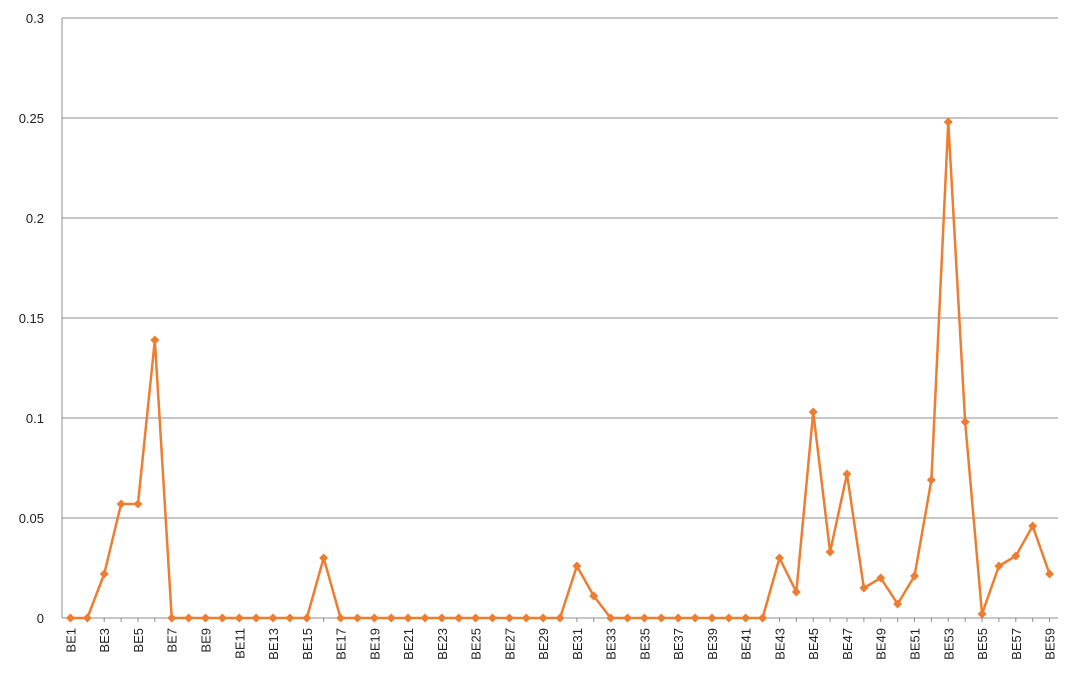 This screenshot has width=1076, height=693. I want to click on x-tick-label: BE59, so click(1050, 644).